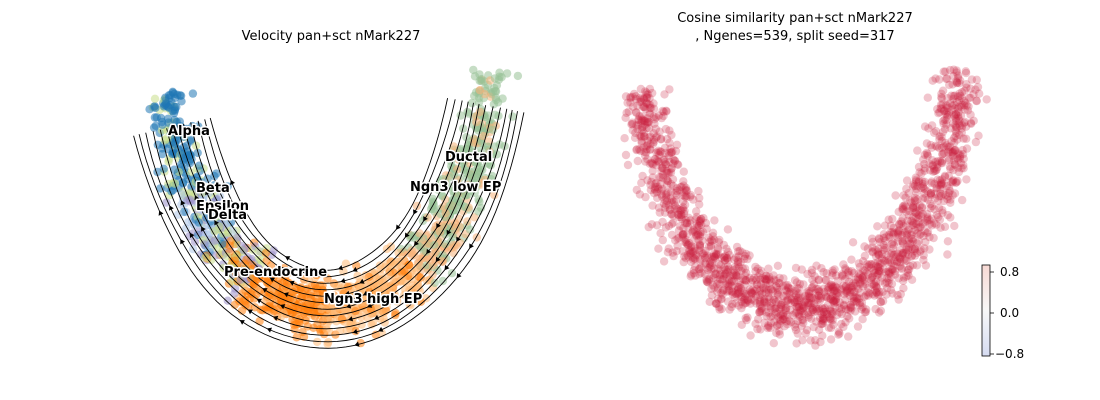 This screenshot has width=1100, height=400. I want to click on cluster-label-beta: Beta, so click(213, 188).